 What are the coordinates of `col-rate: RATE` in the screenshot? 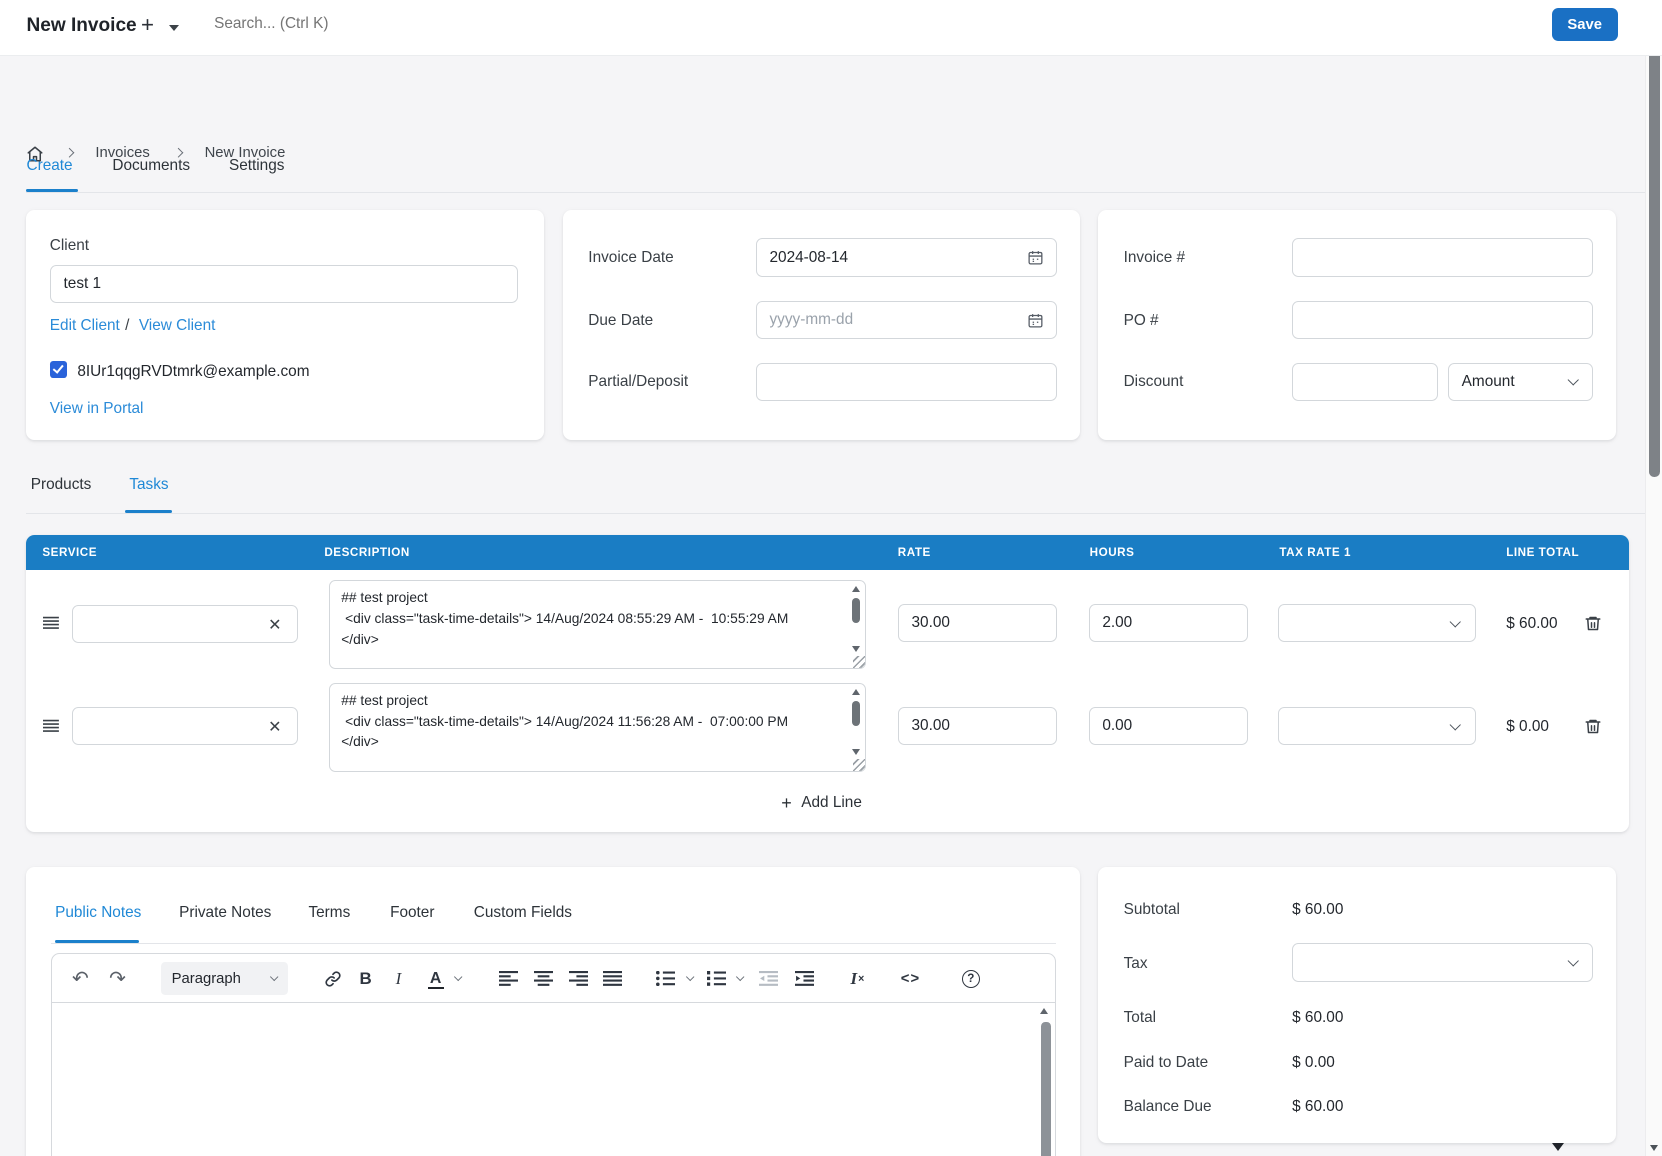 It's located at (914, 552).